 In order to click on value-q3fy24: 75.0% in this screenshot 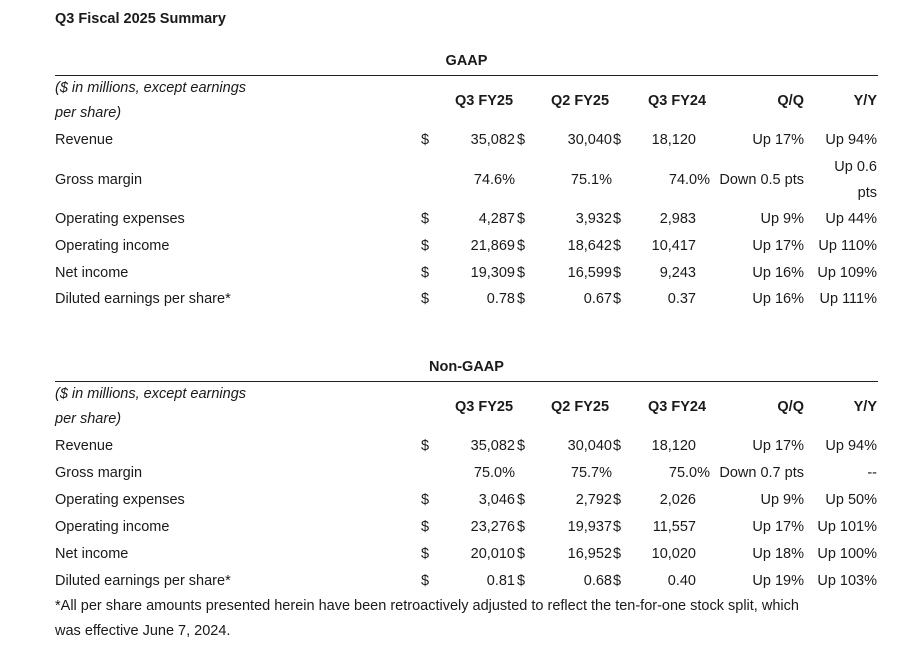, I will do `click(689, 473)`.